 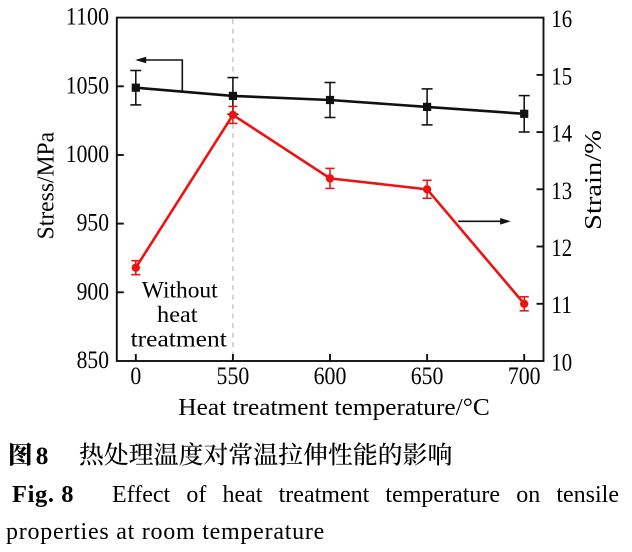 What do you see at coordinates (524, 376) in the screenshot?
I see `svg-text: 700` at bounding box center [524, 376].